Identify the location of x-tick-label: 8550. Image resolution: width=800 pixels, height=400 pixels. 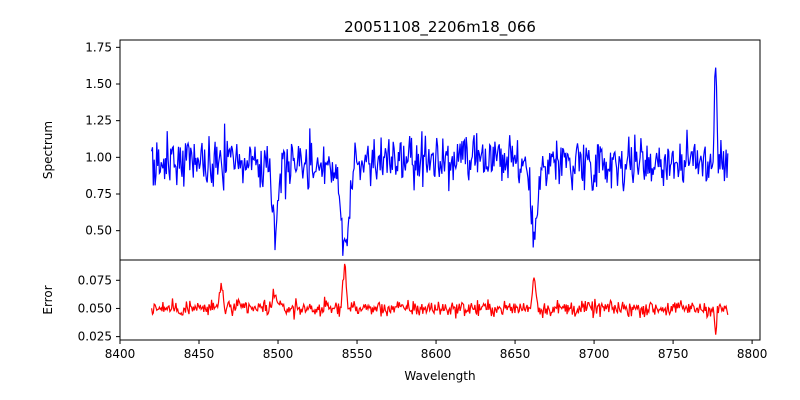
(357, 354).